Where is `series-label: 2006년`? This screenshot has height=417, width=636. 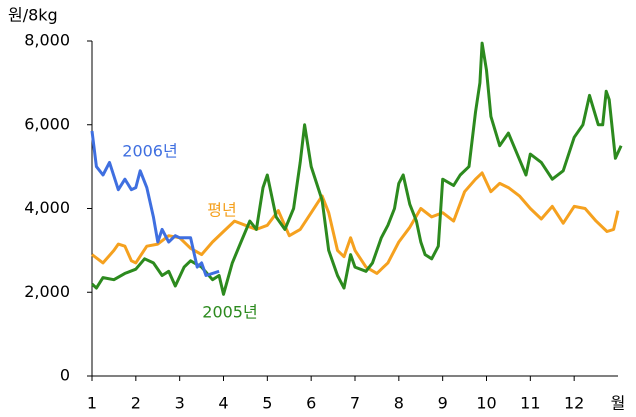
series-label: 2006년 is located at coordinates (149, 151).